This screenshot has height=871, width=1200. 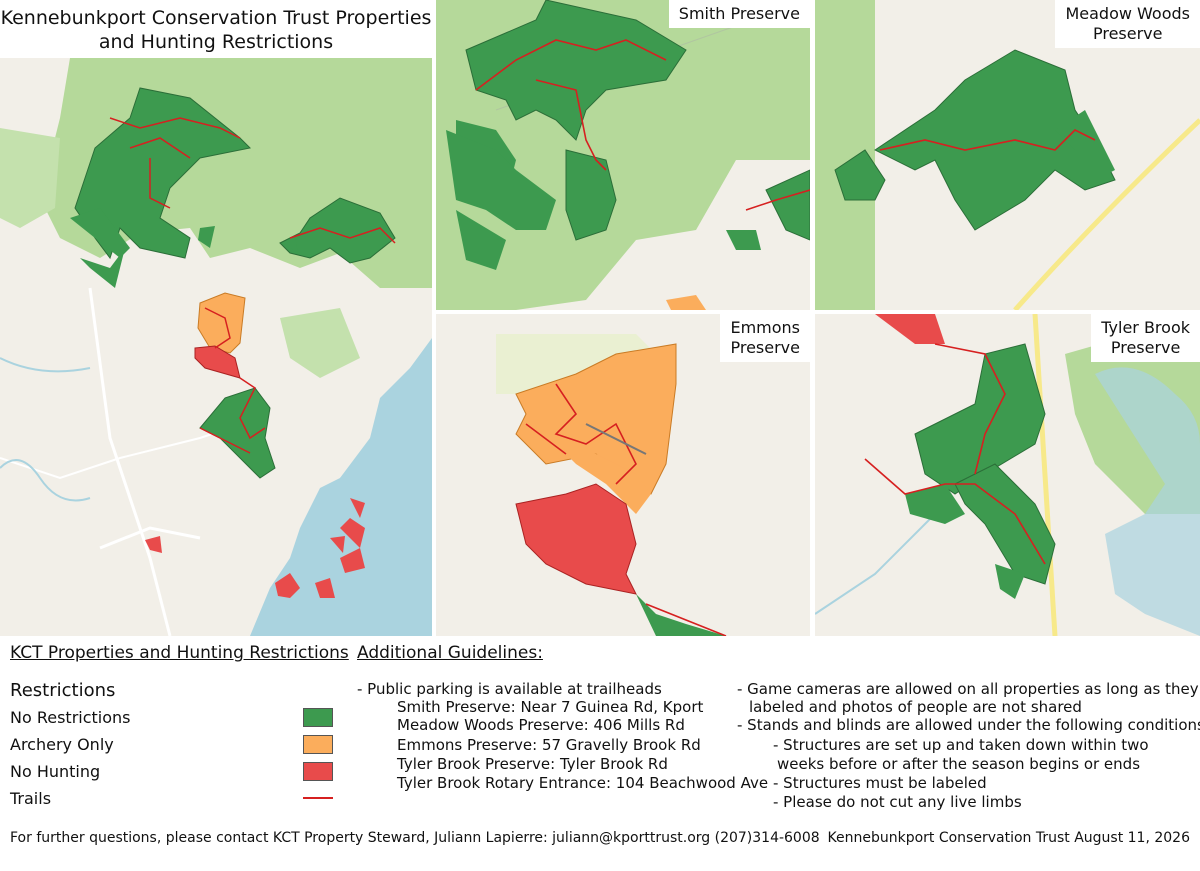 I want to click on tyler-brook-label-line2: Preserve, so click(x=1145, y=347).